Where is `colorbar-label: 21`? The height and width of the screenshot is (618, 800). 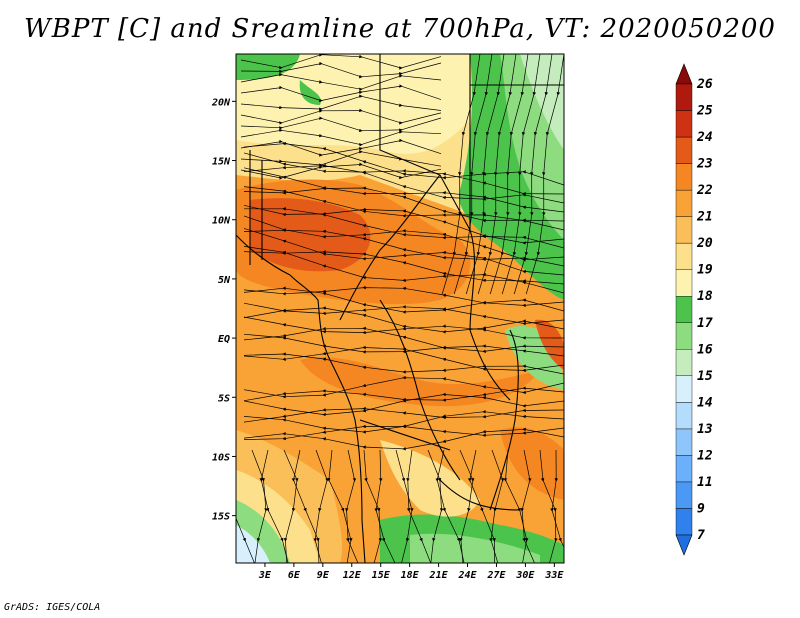 colorbar-label: 21 is located at coordinates (704, 217).